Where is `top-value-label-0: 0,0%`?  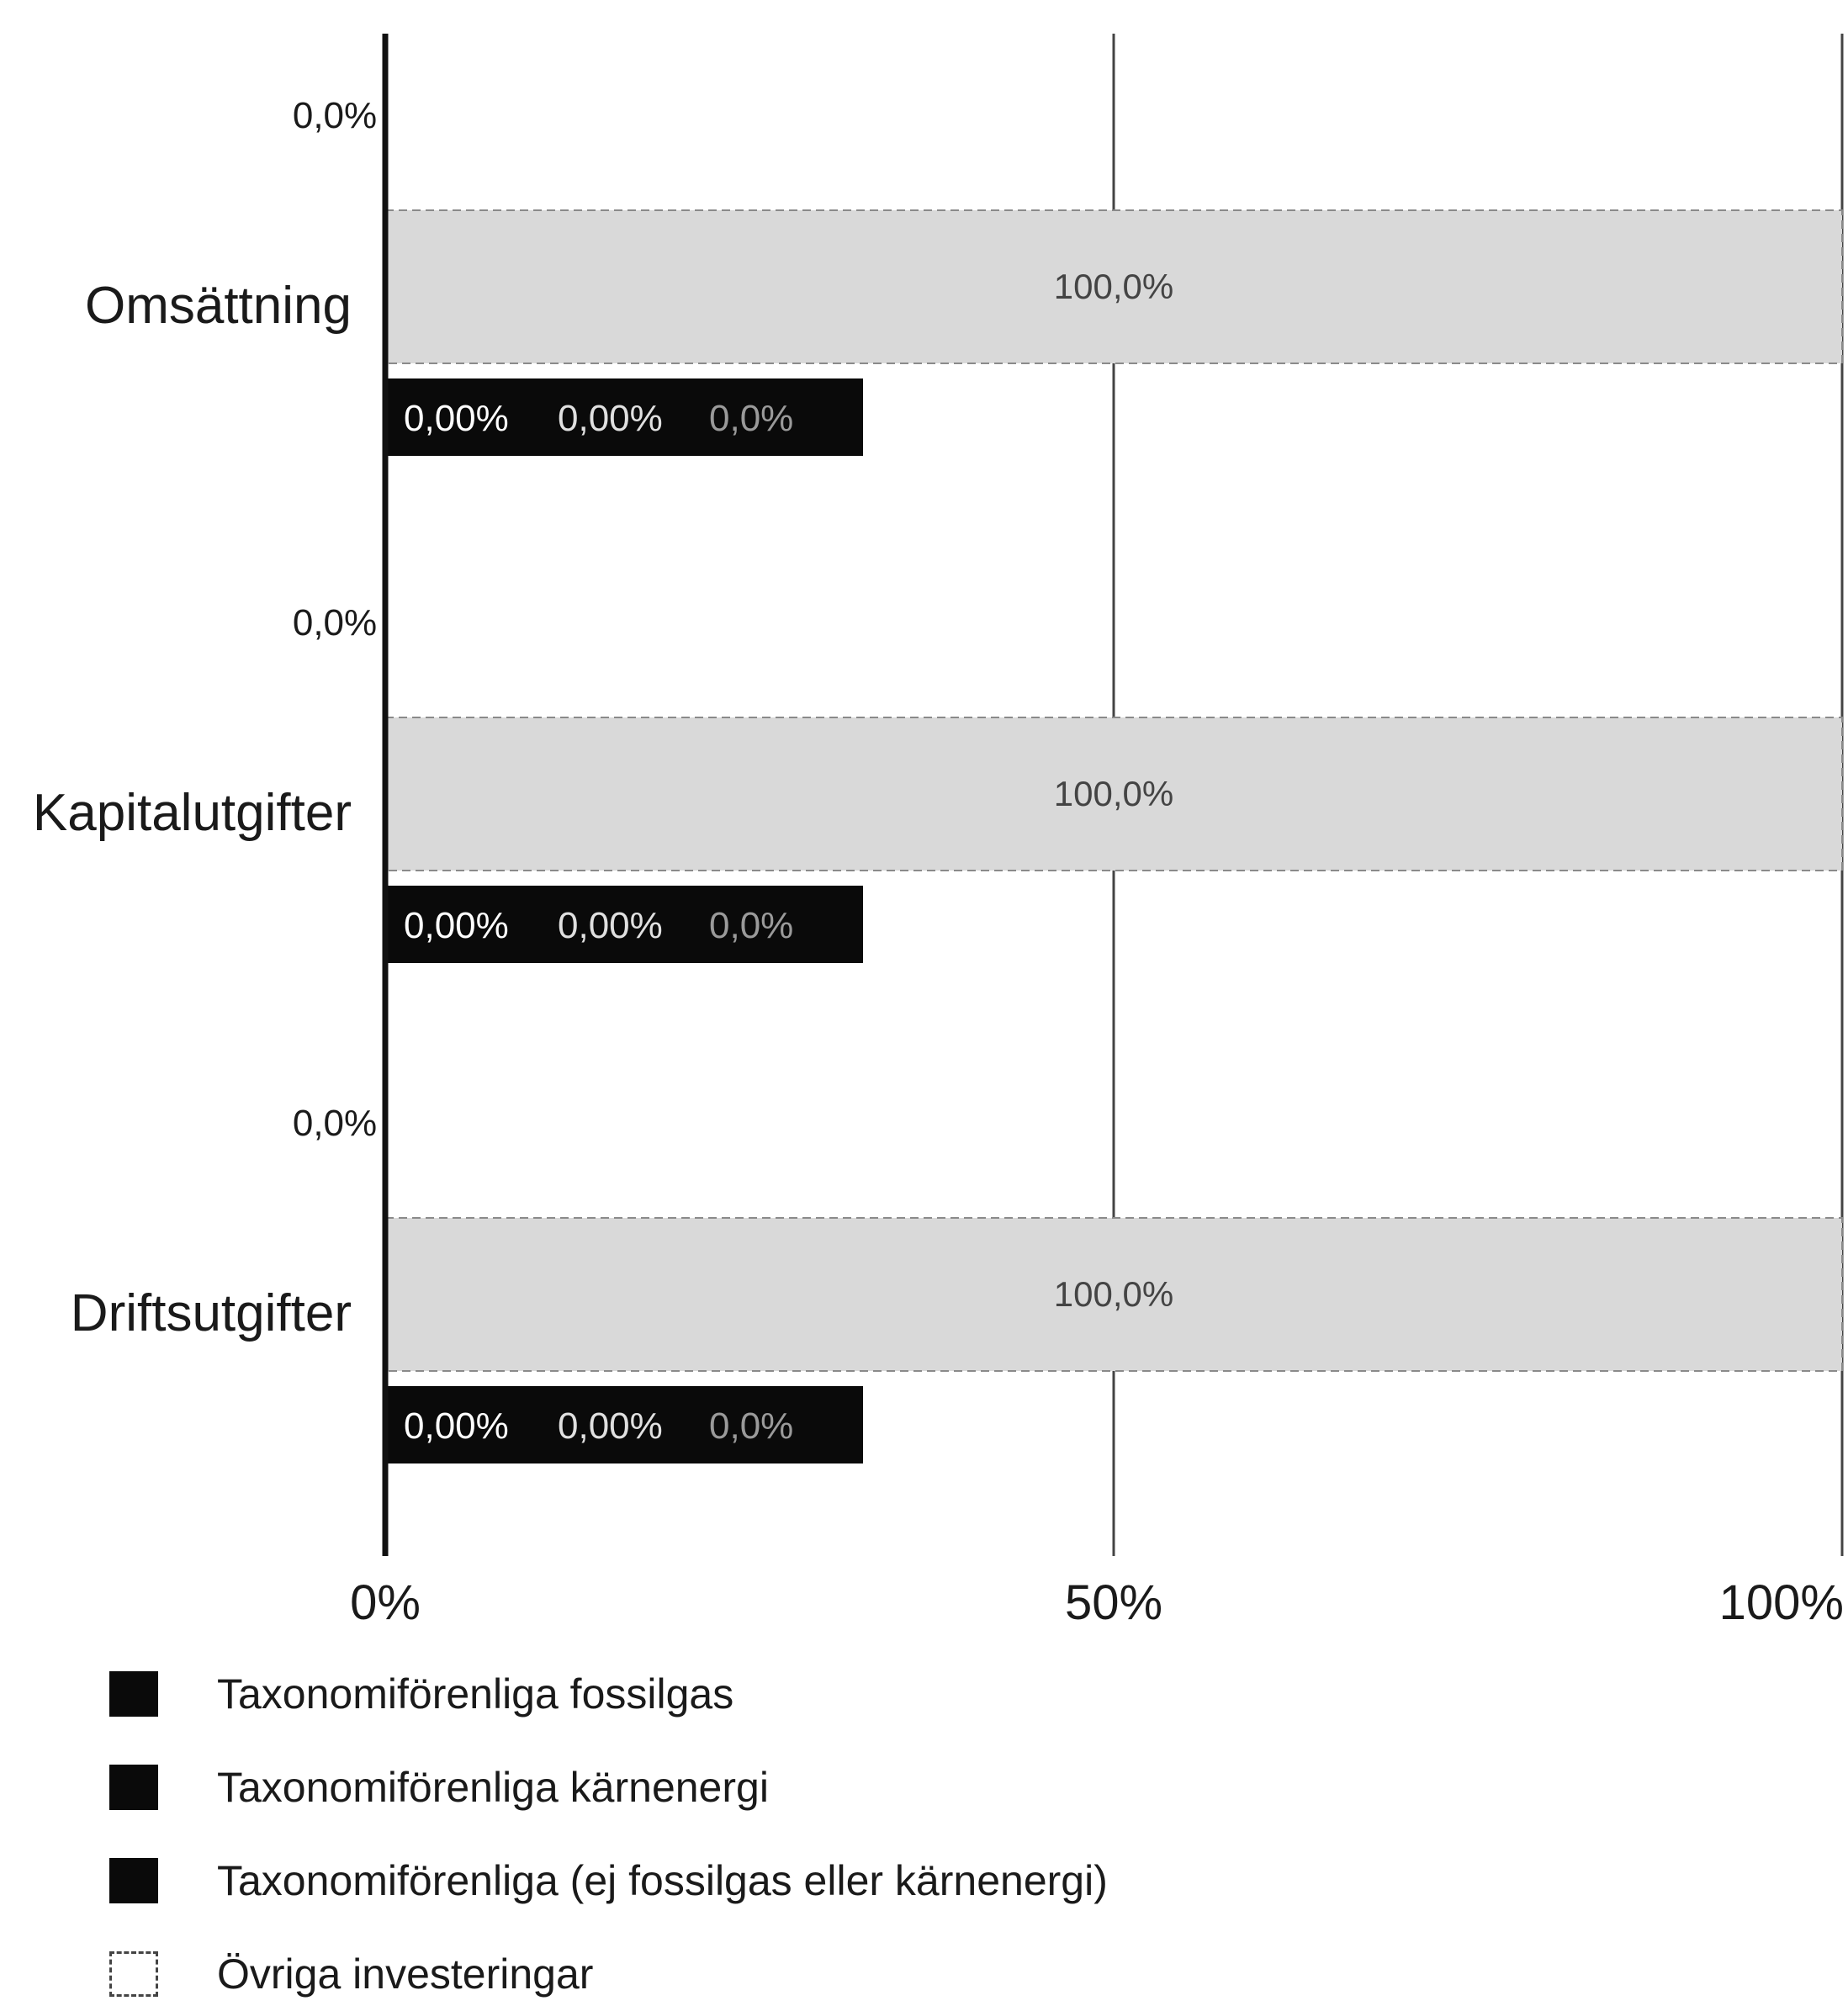
top-value-label-0: 0,0% is located at coordinates (335, 115).